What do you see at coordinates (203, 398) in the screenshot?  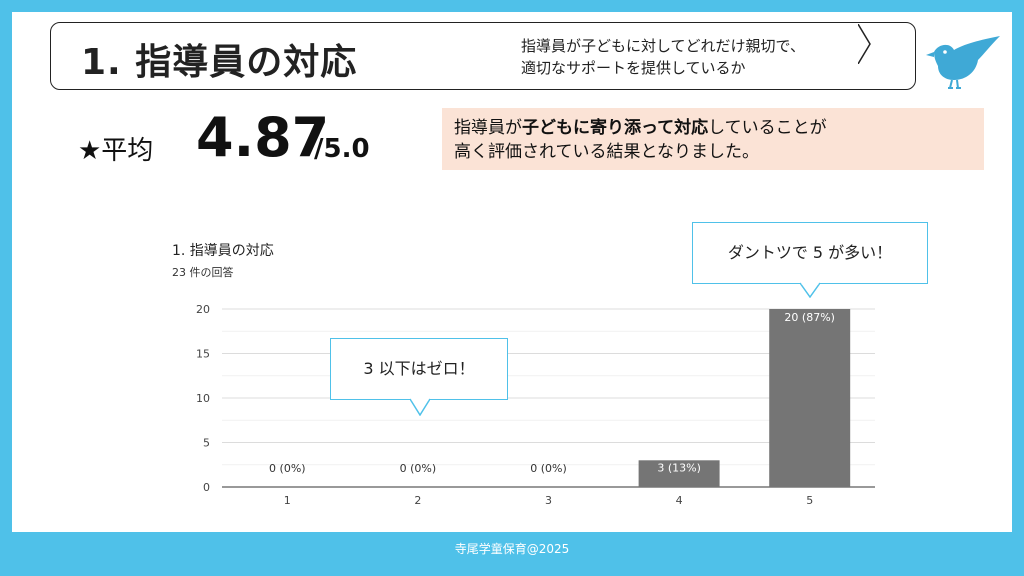 I see `y-tick-label: 10` at bounding box center [203, 398].